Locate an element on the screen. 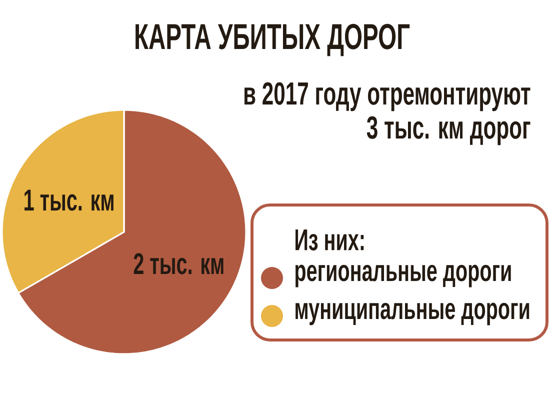 Image resolution: width=550 pixels, height=412 pixels. chart-title: КАРТА УБИТЫХ ДОРОГ is located at coordinates (273, 40).